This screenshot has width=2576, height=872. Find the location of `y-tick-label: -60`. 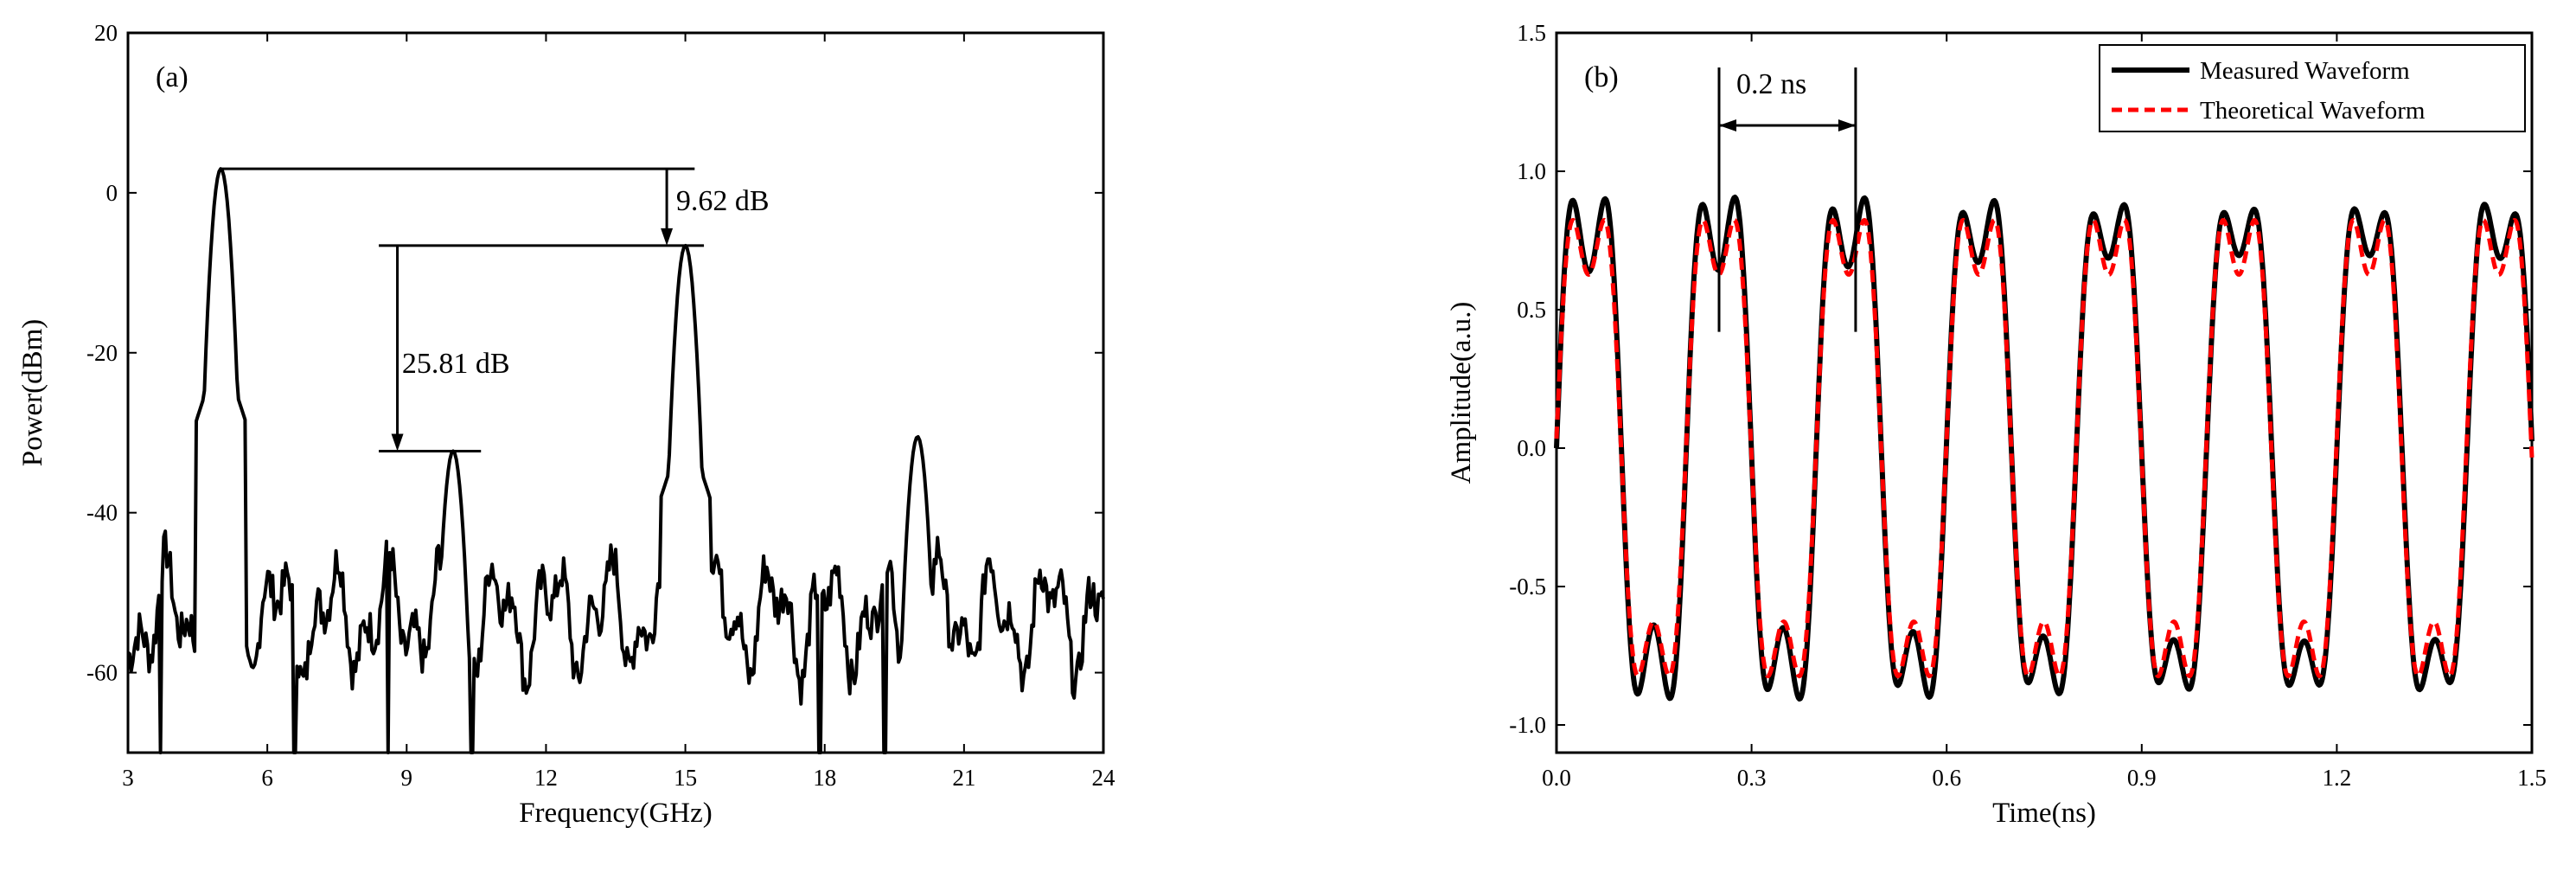

y-tick-label: -60 is located at coordinates (102, 673).